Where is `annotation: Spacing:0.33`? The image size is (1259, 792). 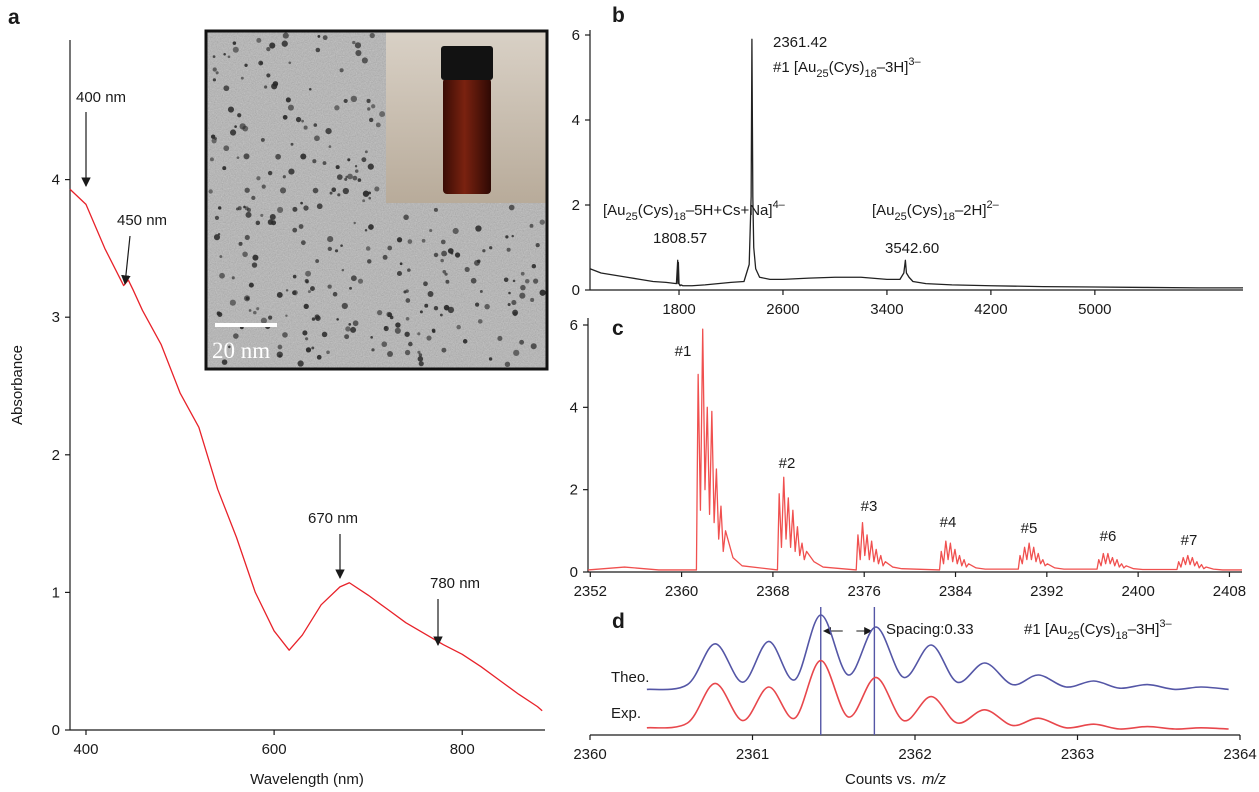
annotation: Spacing:0.33 is located at coordinates (930, 629).